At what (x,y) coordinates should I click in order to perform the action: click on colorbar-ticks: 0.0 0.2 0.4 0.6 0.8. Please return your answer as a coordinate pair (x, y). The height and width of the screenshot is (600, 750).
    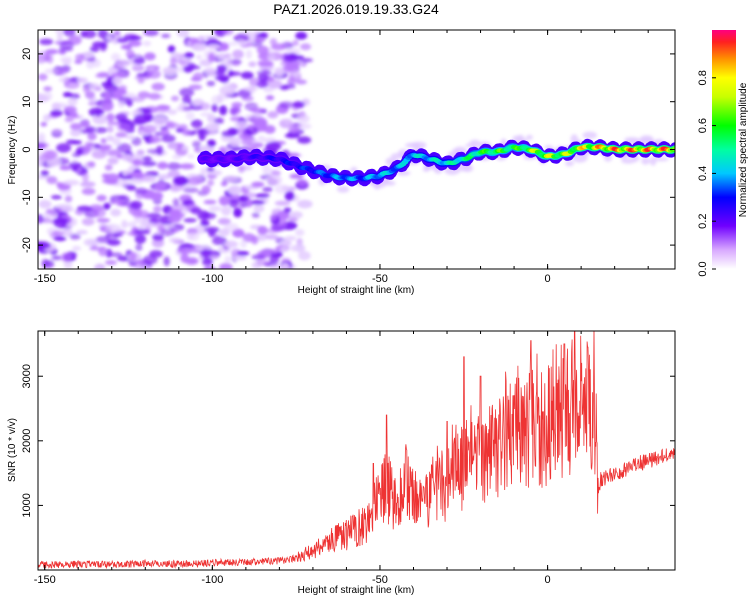
    Looking at the image, I should click on (706, 173).